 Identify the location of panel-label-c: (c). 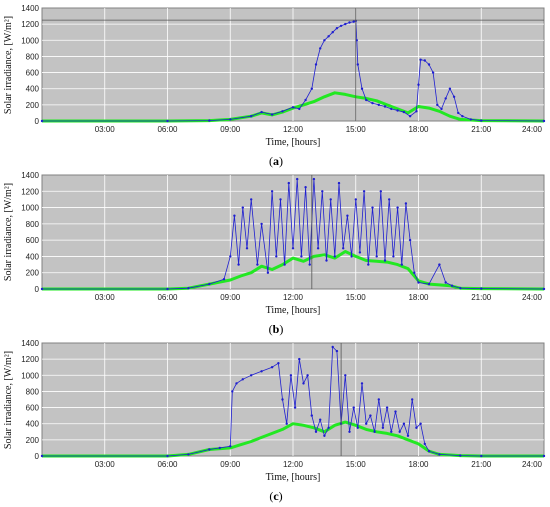
(275, 496).